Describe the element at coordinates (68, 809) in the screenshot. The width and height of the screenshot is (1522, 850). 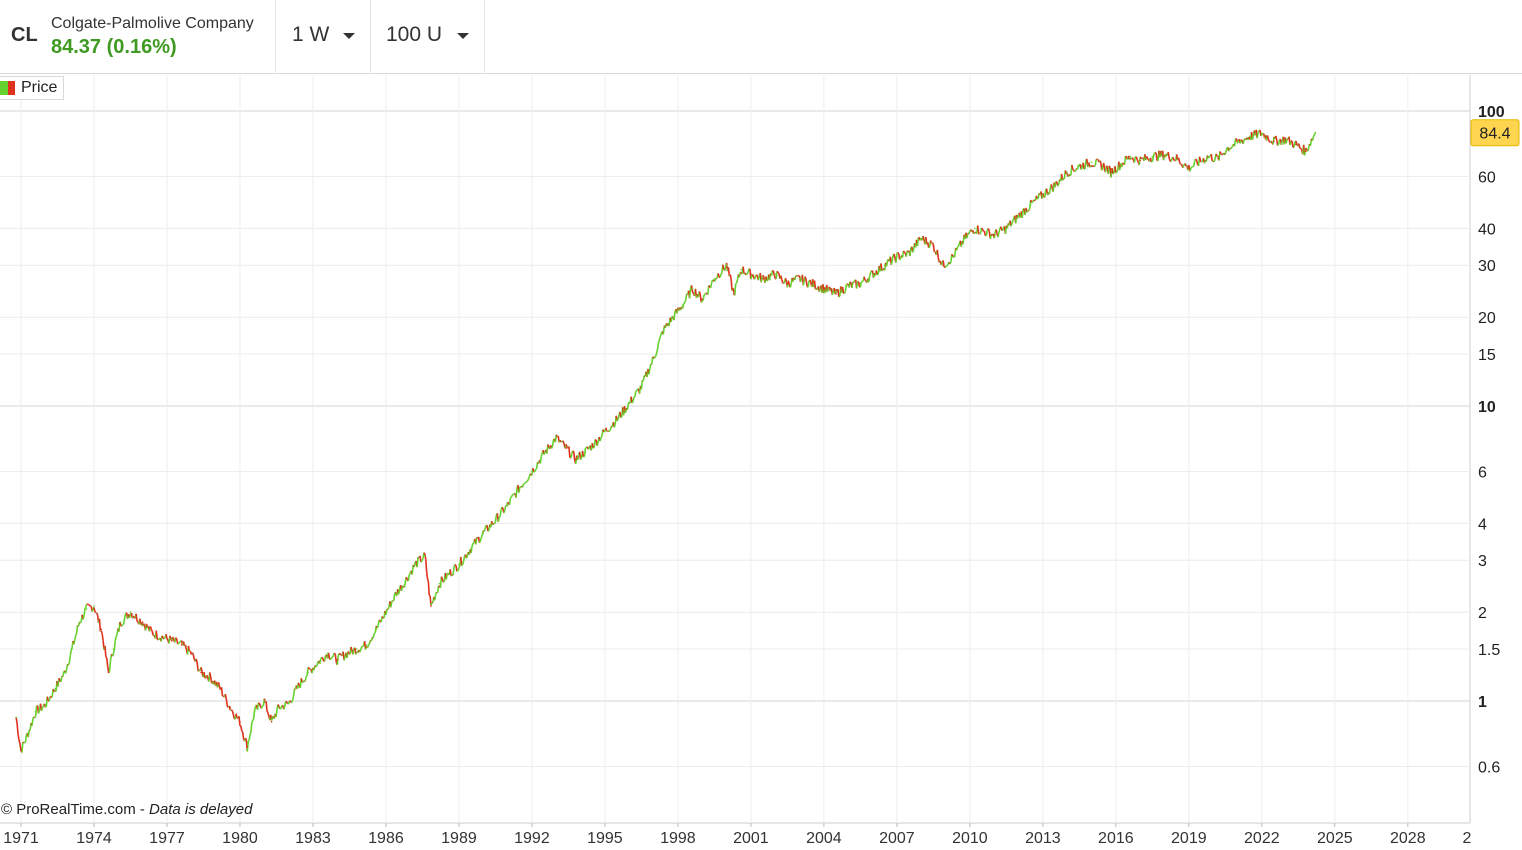
I see `credit-source: © ProRealTime.com` at that location.